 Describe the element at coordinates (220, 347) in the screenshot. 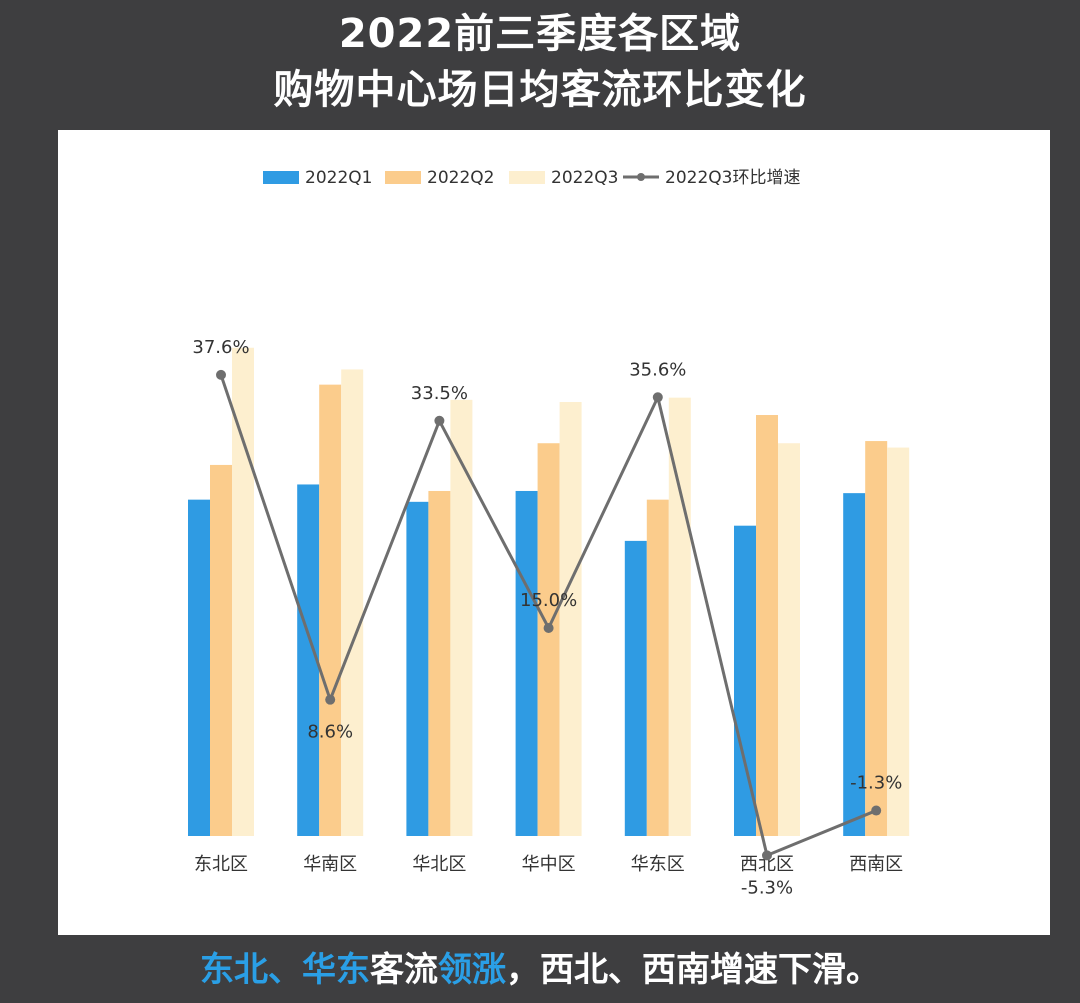

I see `growth-data-label: 37.6%` at that location.